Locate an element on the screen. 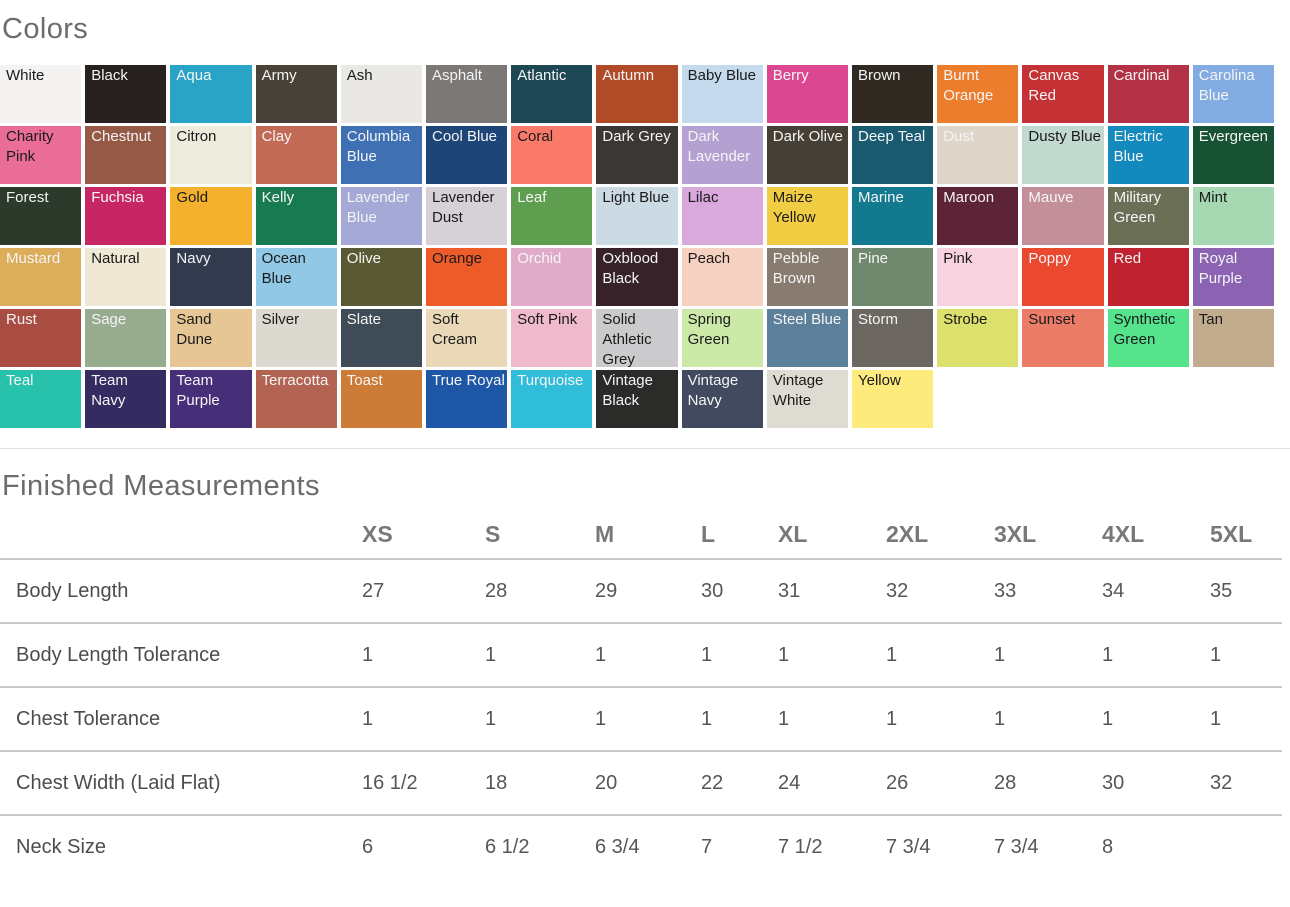 This screenshot has height=907, width=1290. color-swatch-label: Steel Blue is located at coordinates (807, 319).